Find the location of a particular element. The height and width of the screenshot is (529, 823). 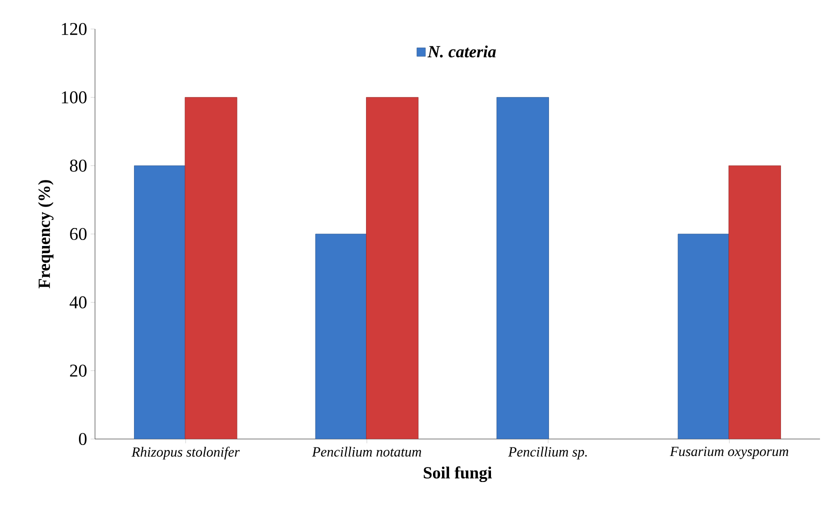

y-tick-label: 60 is located at coordinates (78, 234).